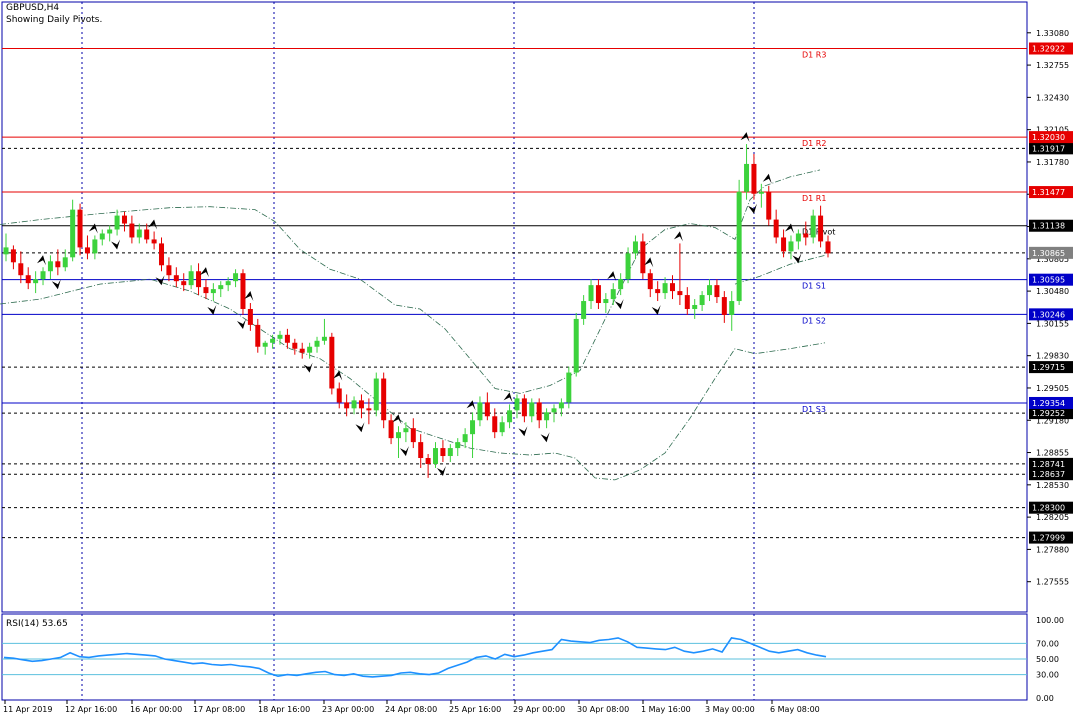 This screenshot has width=1080, height=724. I want to click on pivot-label: D1 R2, so click(814, 143).